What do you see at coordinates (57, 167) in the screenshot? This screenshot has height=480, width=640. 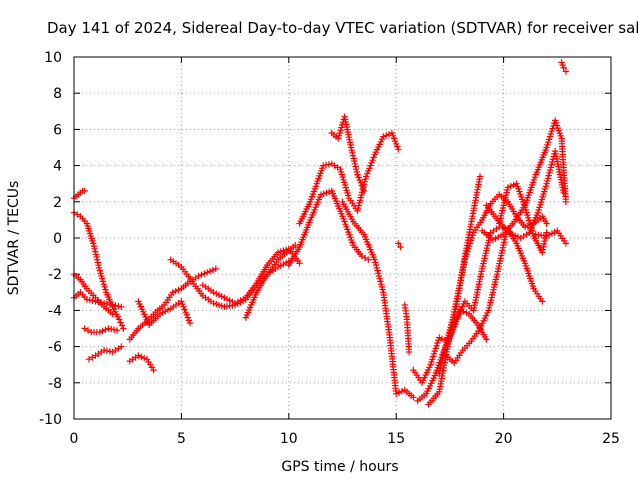 I see `y-tick-label: 4` at bounding box center [57, 167].